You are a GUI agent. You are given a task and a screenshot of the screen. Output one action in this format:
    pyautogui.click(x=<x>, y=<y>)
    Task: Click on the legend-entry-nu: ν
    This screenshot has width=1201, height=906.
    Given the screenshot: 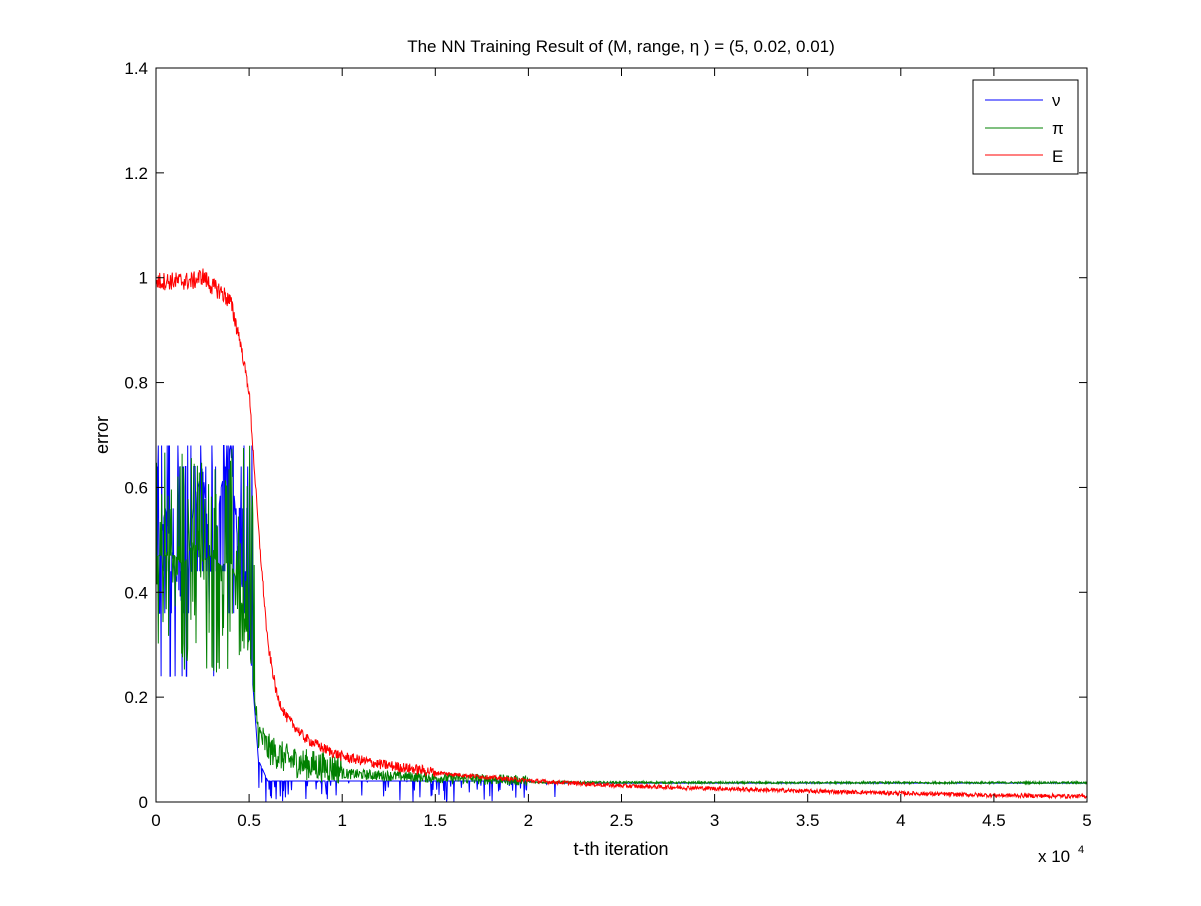 What is the action you would take?
    pyautogui.click(x=1023, y=100)
    